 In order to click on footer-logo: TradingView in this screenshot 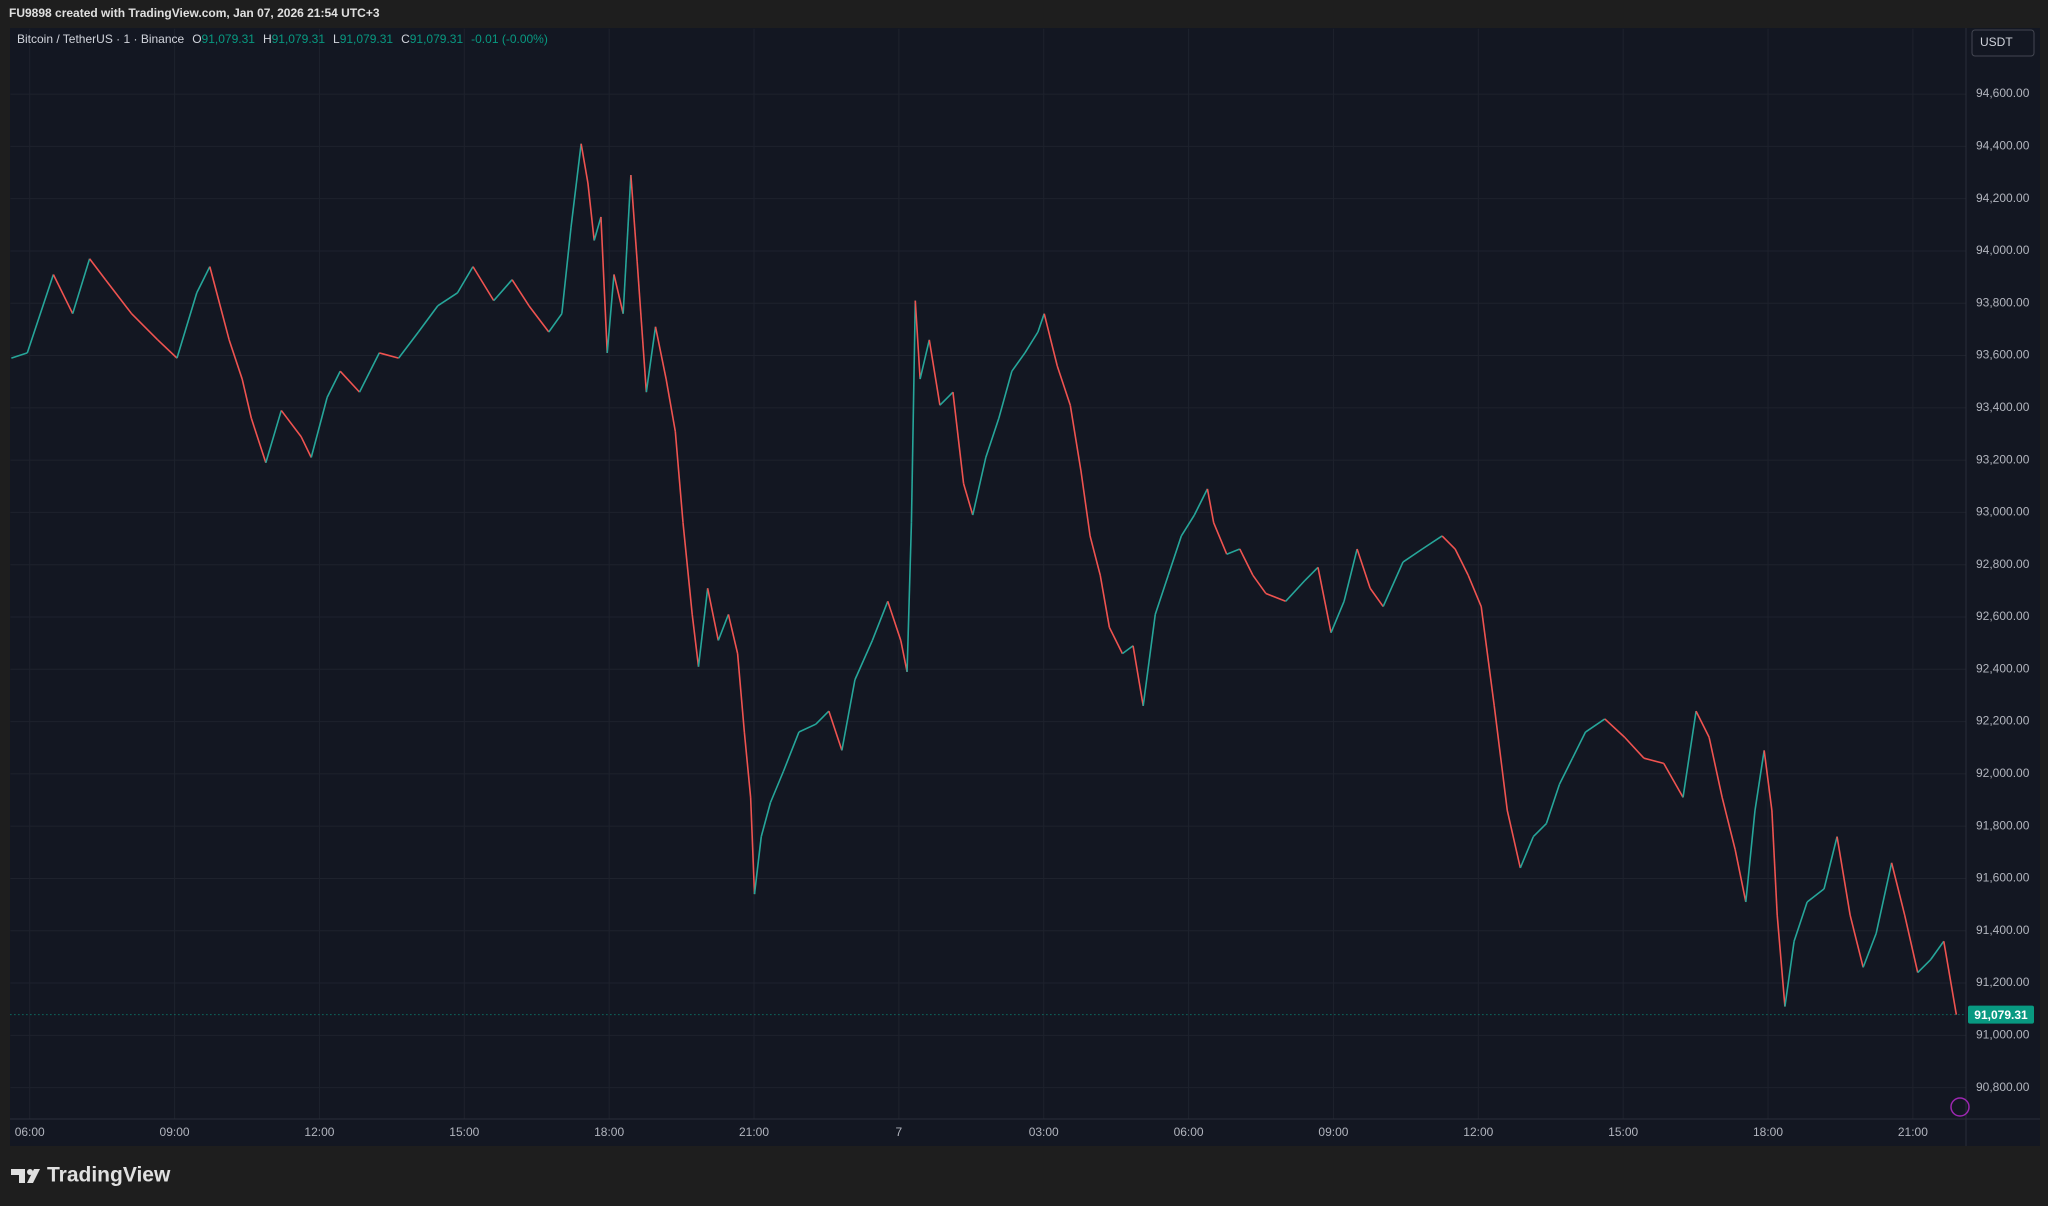, I will do `click(91, 1175)`.